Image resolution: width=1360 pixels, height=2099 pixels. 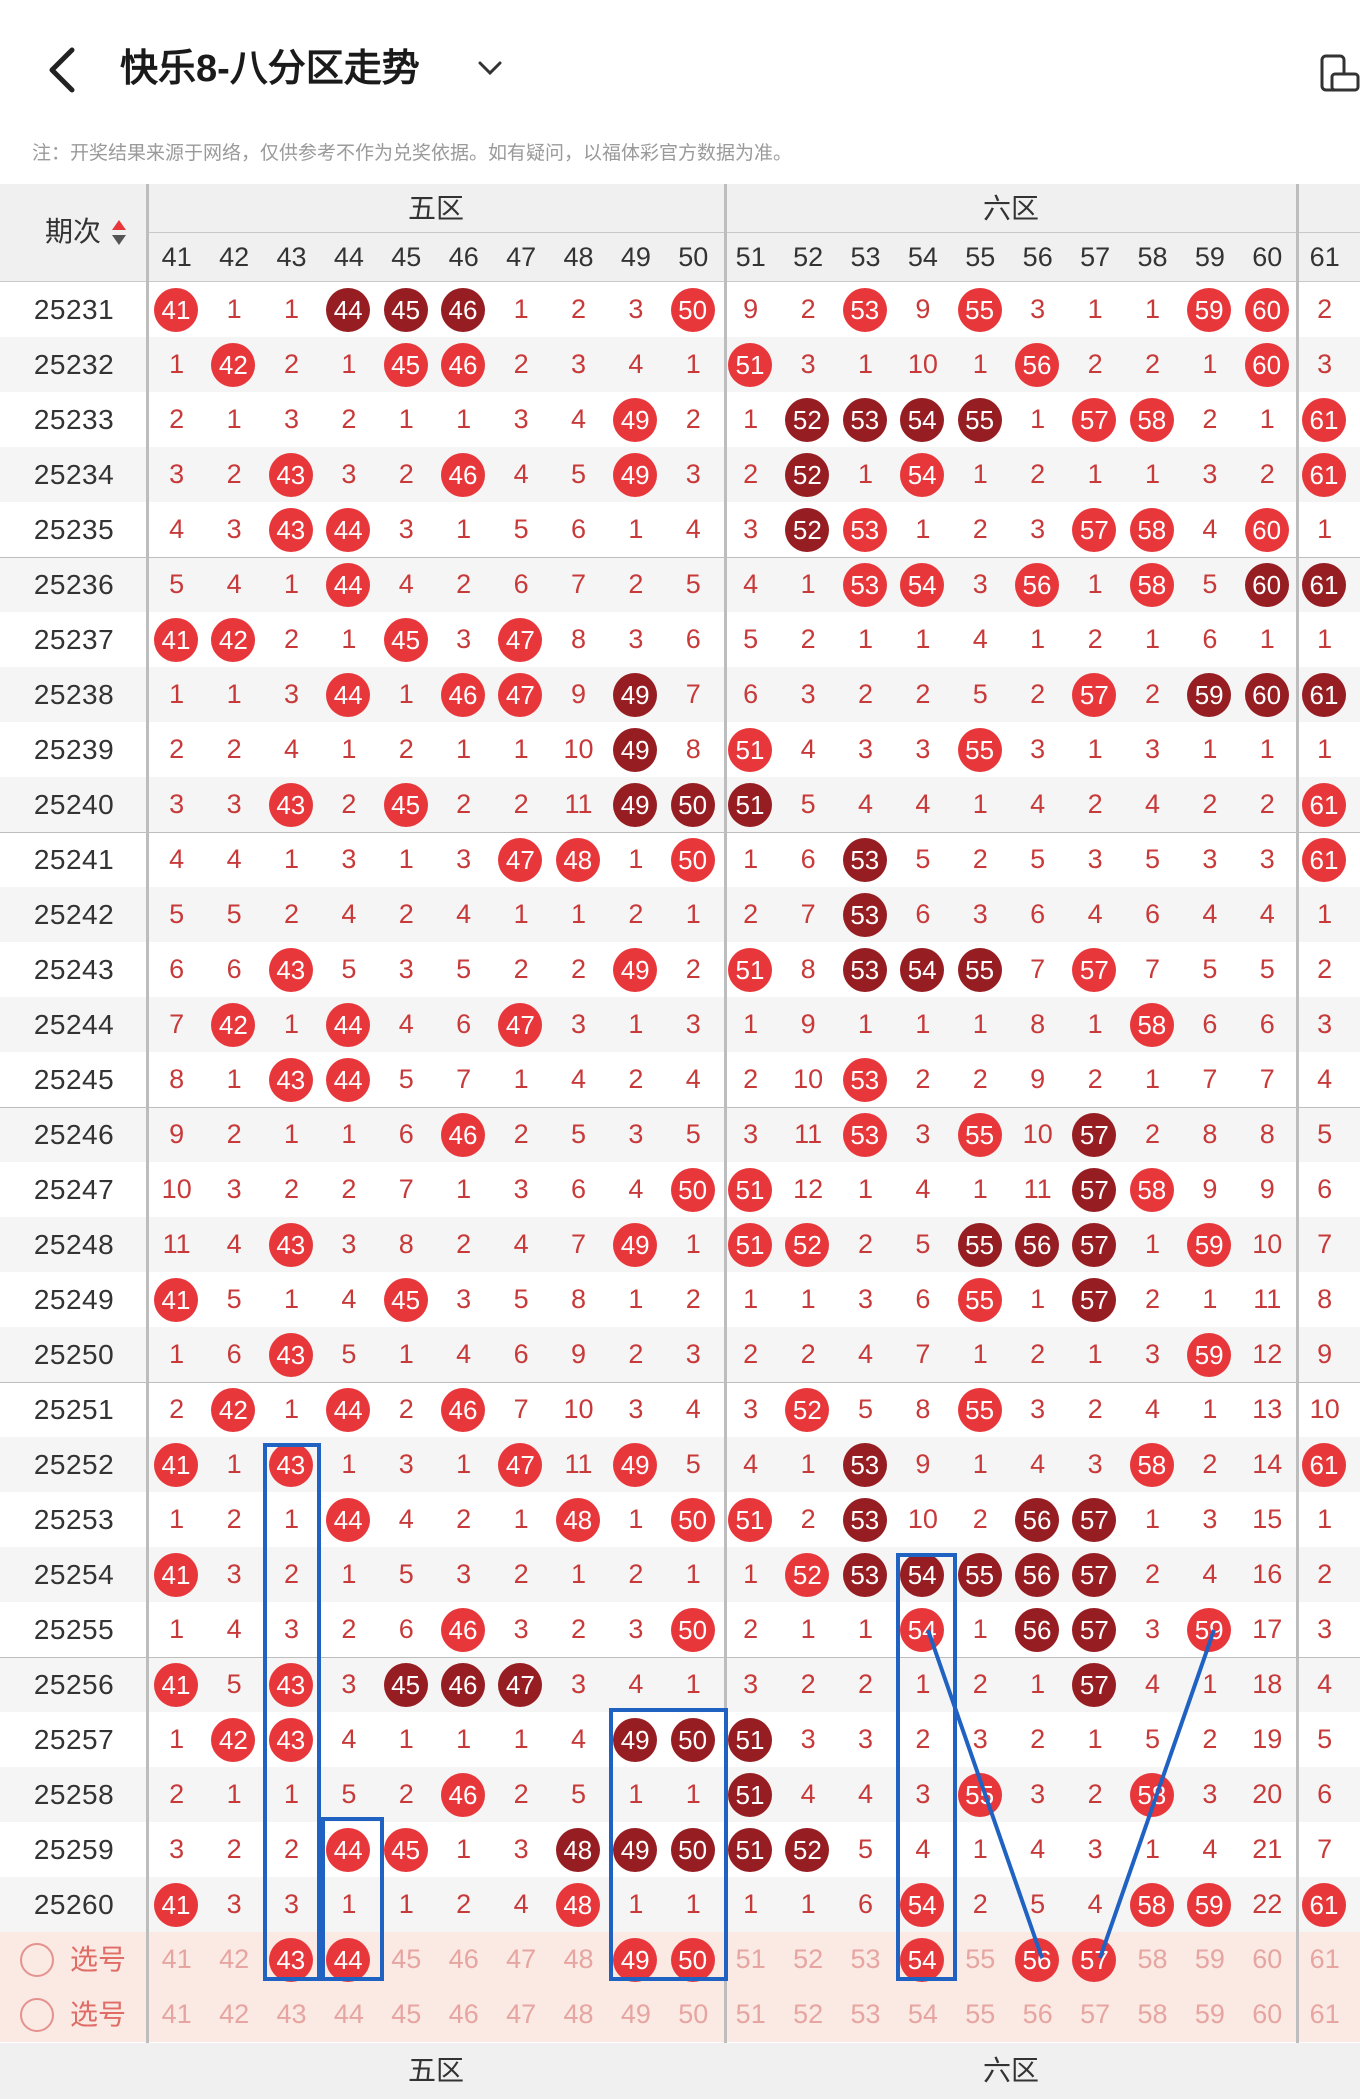 What do you see at coordinates (176, 640) in the screenshot?
I see `drawn-ball: 41` at bounding box center [176, 640].